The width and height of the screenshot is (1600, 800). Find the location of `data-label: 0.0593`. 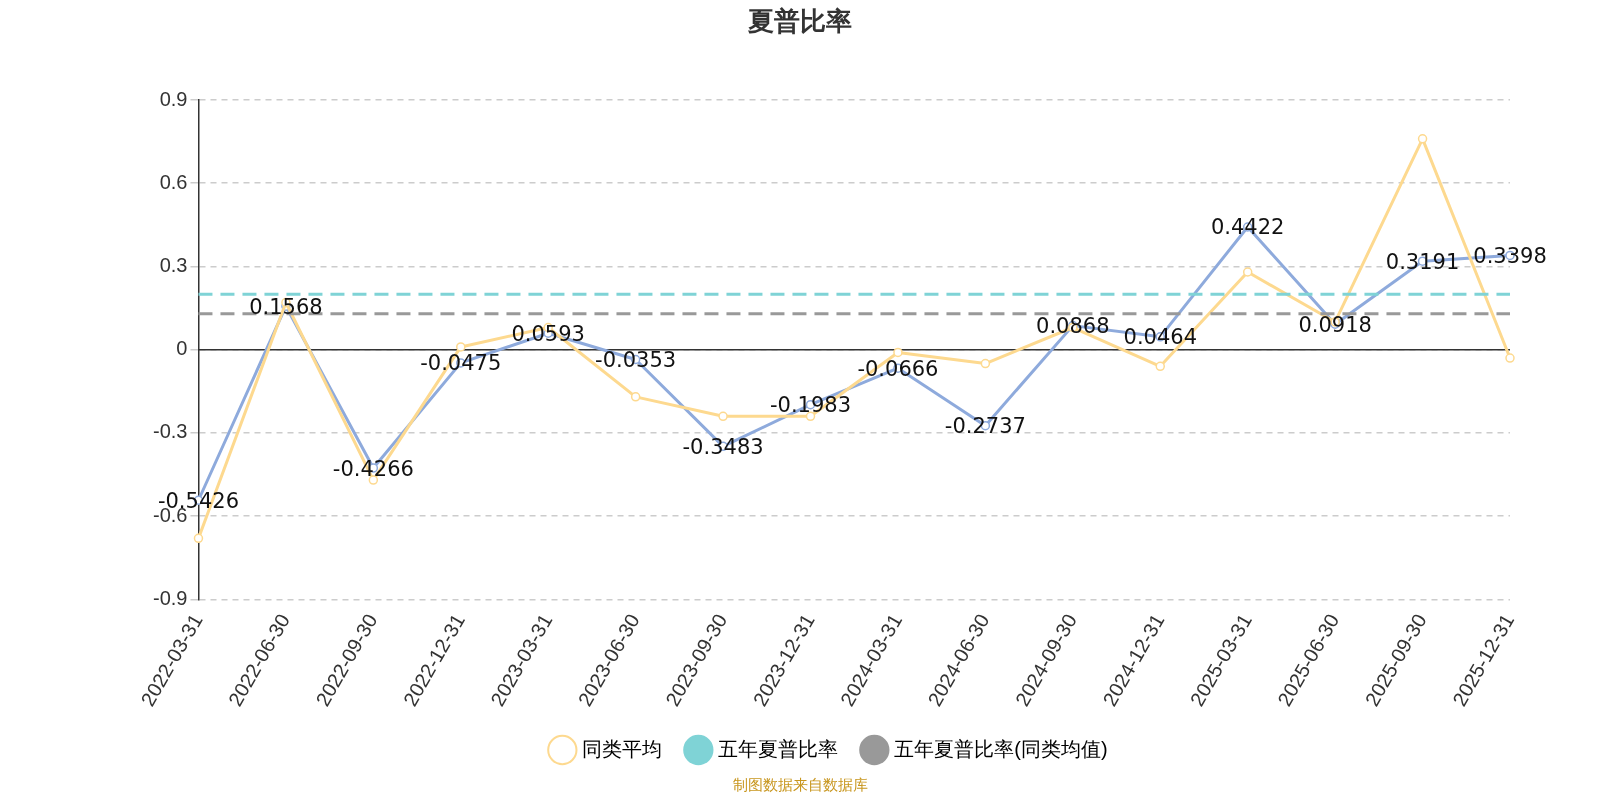

data-label: 0.0593 is located at coordinates (548, 333).